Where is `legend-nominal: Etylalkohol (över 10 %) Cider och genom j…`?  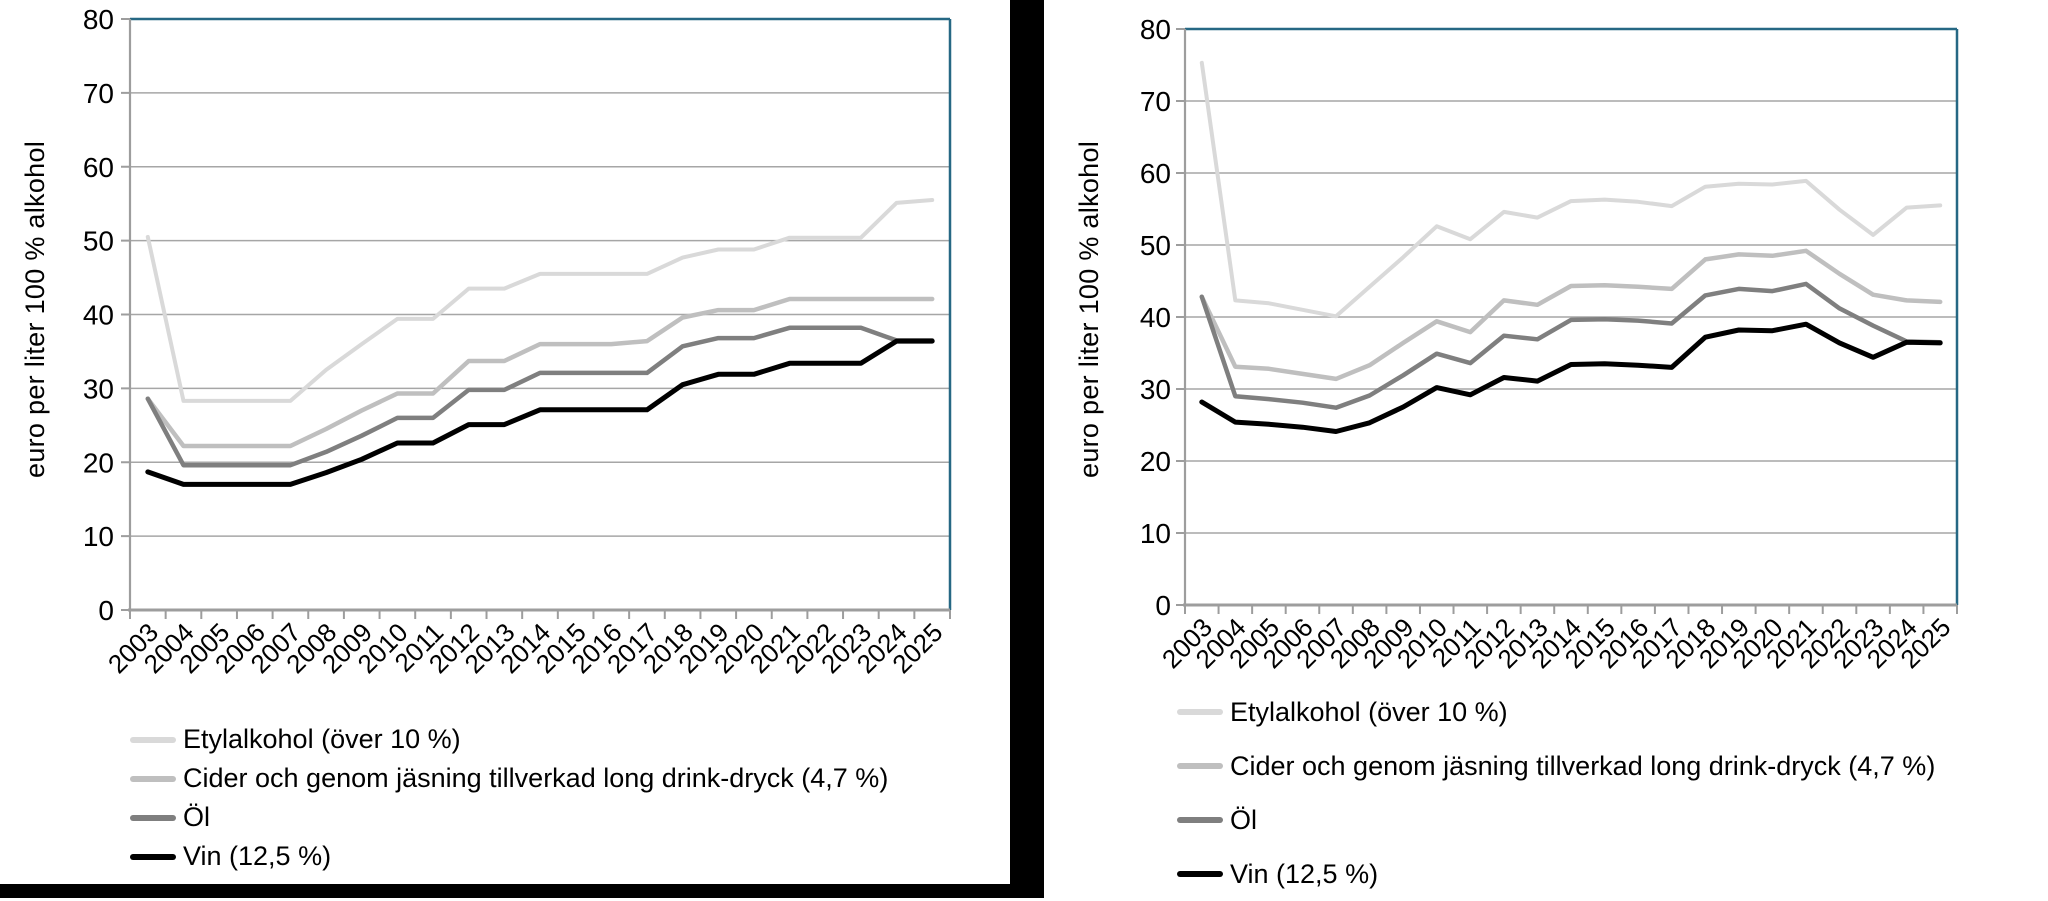 legend-nominal: Etylalkohol (över 10 %) Cider och genom j… is located at coordinates (509, 798).